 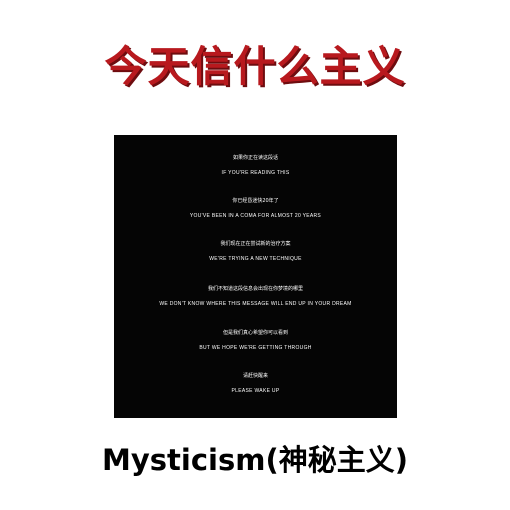 I want to click on message-line: 请赶快醒来 PLEASE WAKE UP, so click(x=255, y=381).